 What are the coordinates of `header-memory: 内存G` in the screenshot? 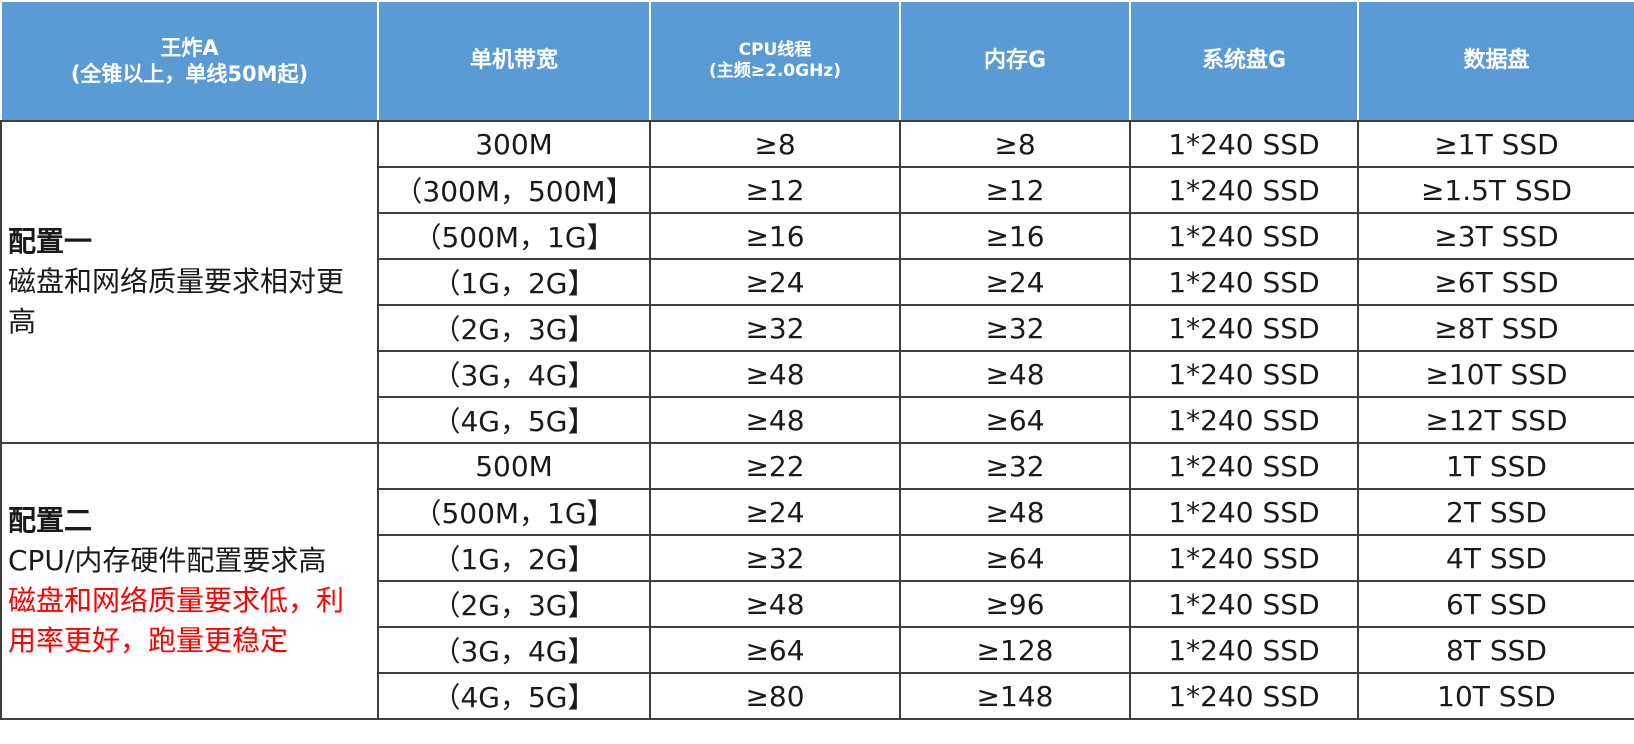 It's located at (1015, 61).